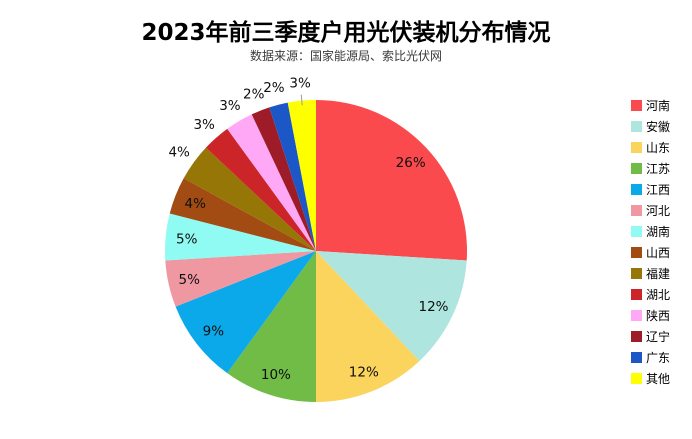  I want to click on pie-label-1: 26%, so click(411, 163).